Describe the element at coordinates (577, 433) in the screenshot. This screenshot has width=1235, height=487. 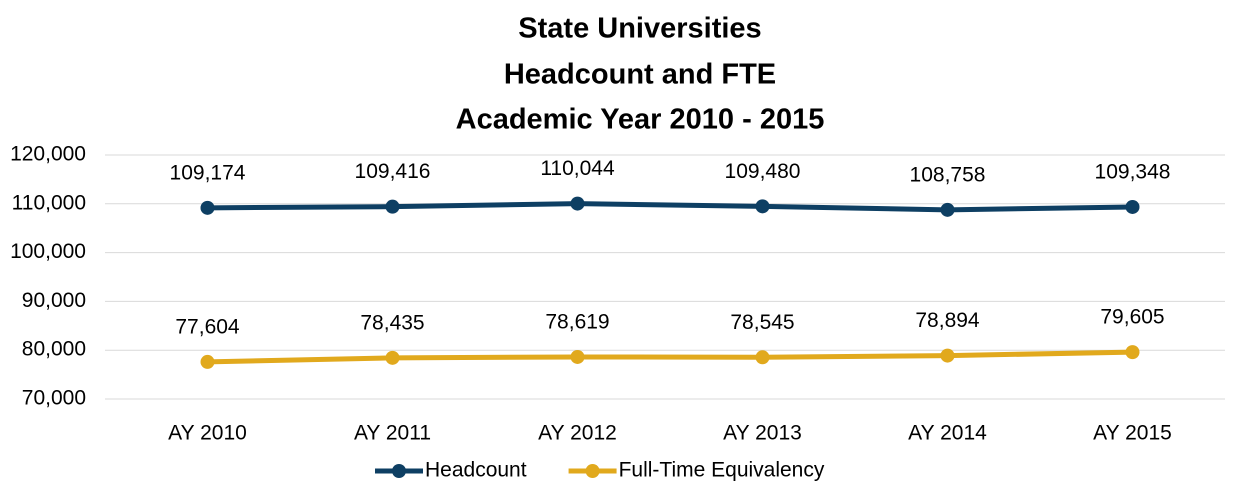
I see `x-tick-label: AY 2012` at that location.